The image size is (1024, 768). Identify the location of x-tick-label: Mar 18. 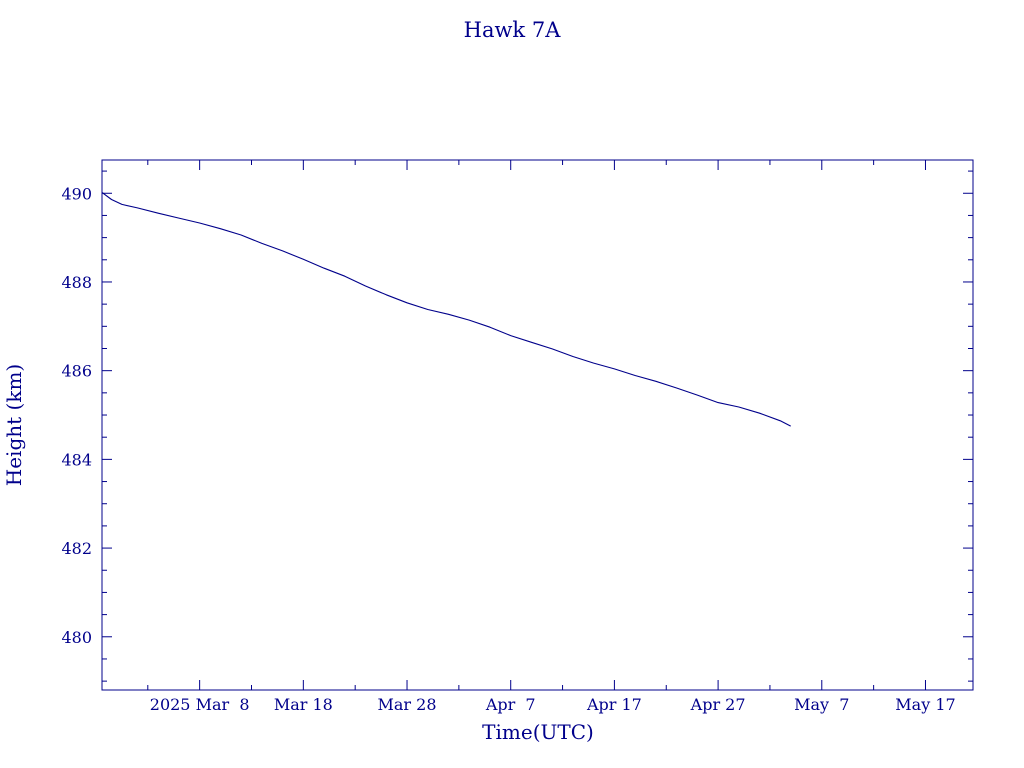
(303, 704).